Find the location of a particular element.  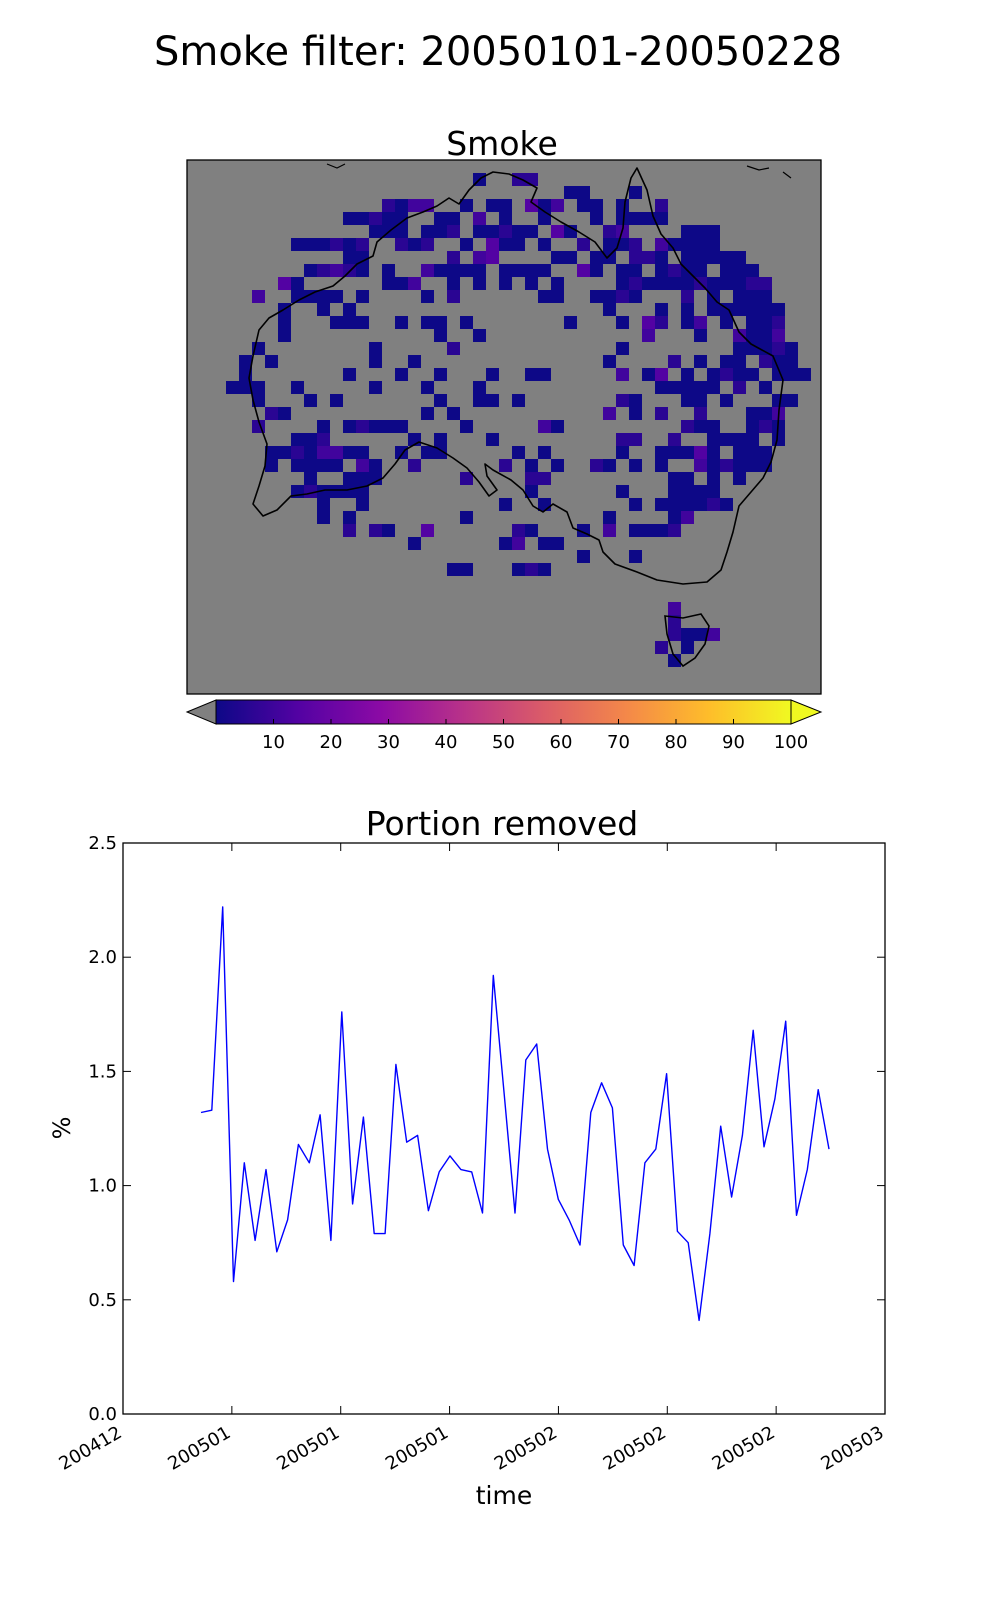

colorbar-tick-label: 40 is located at coordinates (446, 742).